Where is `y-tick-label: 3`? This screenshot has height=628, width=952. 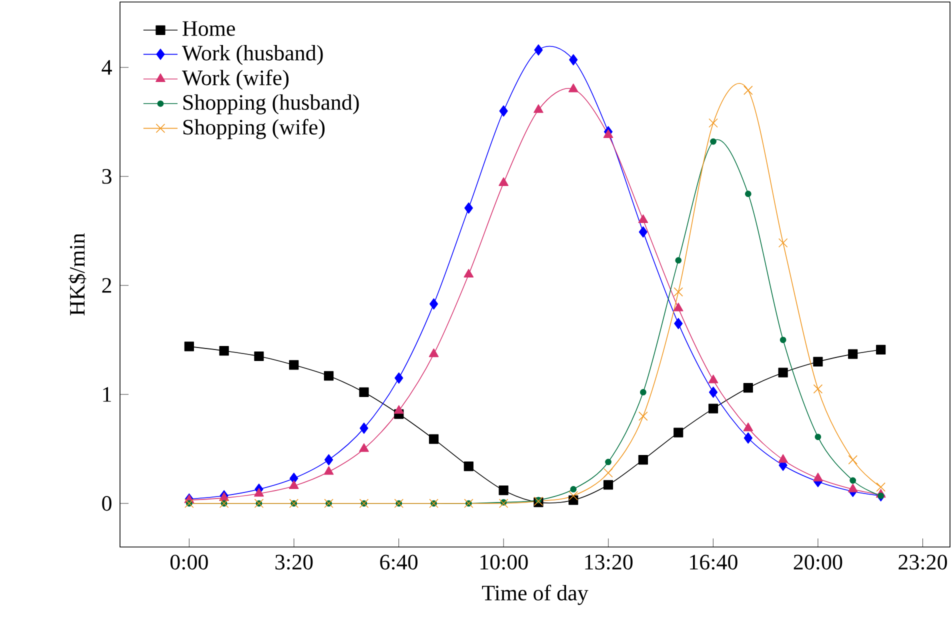
y-tick-label: 3 is located at coordinates (107, 176).